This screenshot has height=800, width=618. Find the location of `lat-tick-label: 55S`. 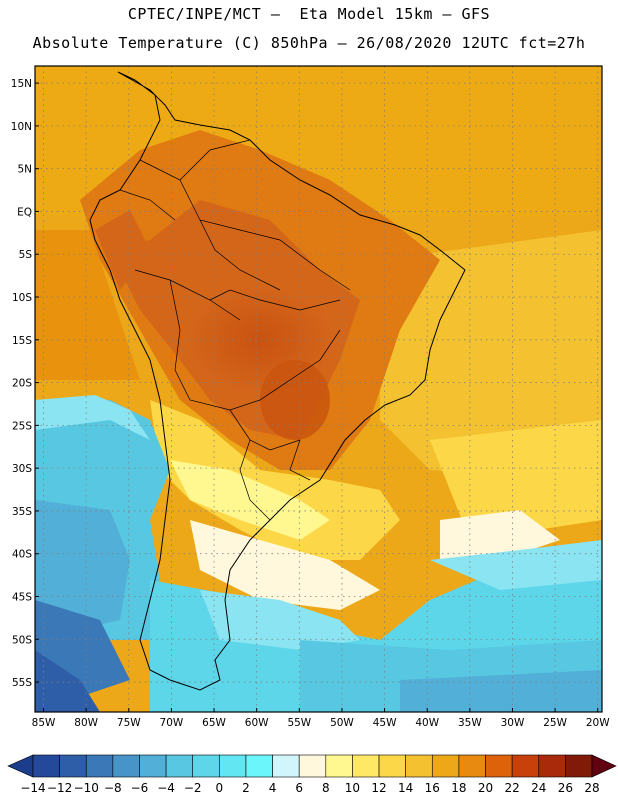

lat-tick-label: 55S is located at coordinates (22, 683).